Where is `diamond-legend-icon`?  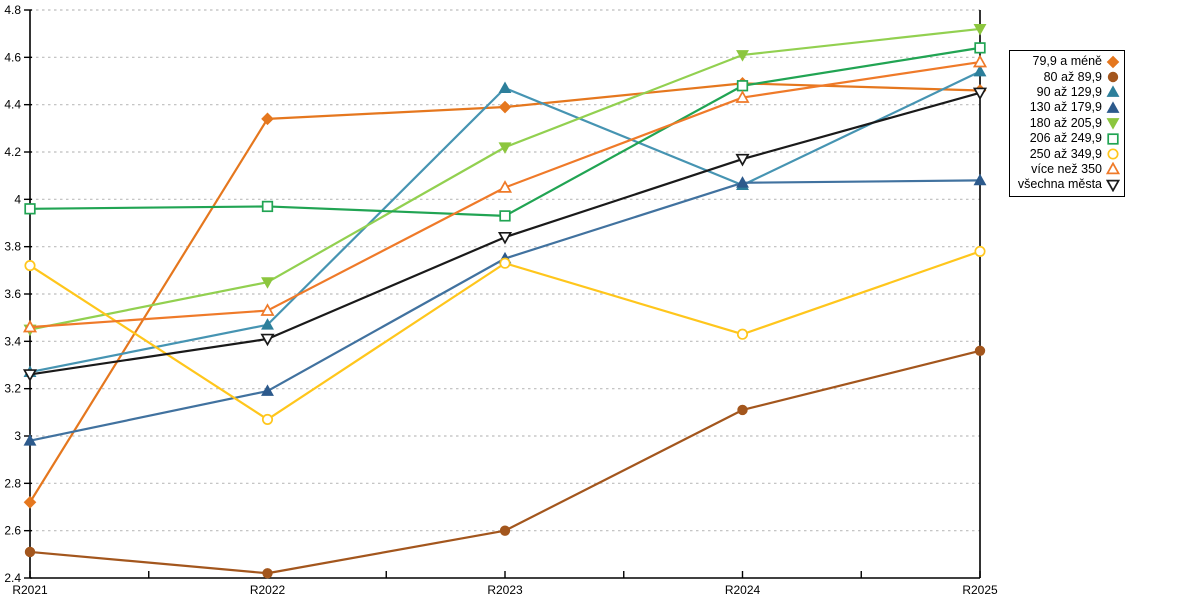
diamond-legend-icon is located at coordinates (1113, 61).